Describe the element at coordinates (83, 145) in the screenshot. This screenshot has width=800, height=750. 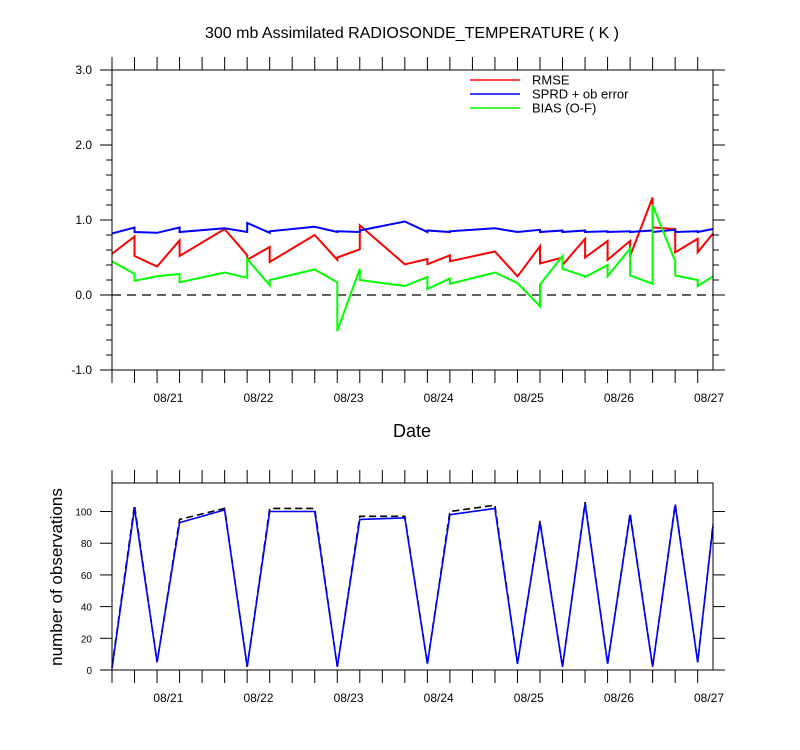
I see `y-tick-label: 2.0` at that location.